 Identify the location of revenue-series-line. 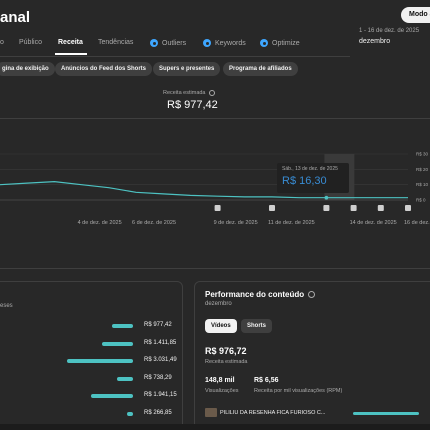
(204, 189).